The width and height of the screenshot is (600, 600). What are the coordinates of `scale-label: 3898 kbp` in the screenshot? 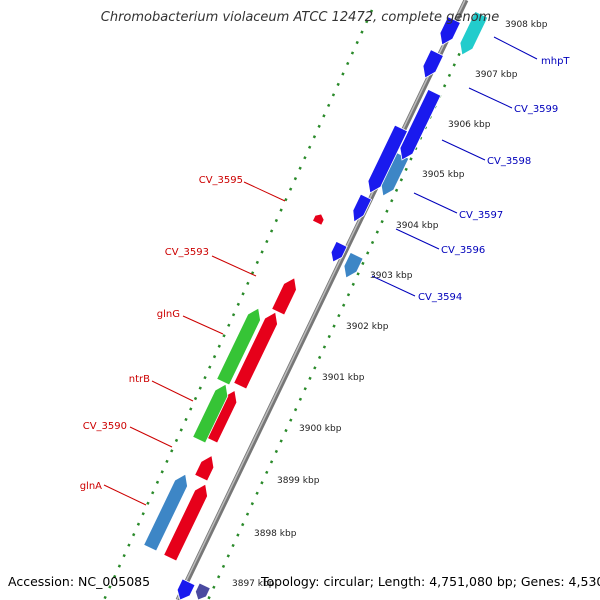 It's located at (275, 534).